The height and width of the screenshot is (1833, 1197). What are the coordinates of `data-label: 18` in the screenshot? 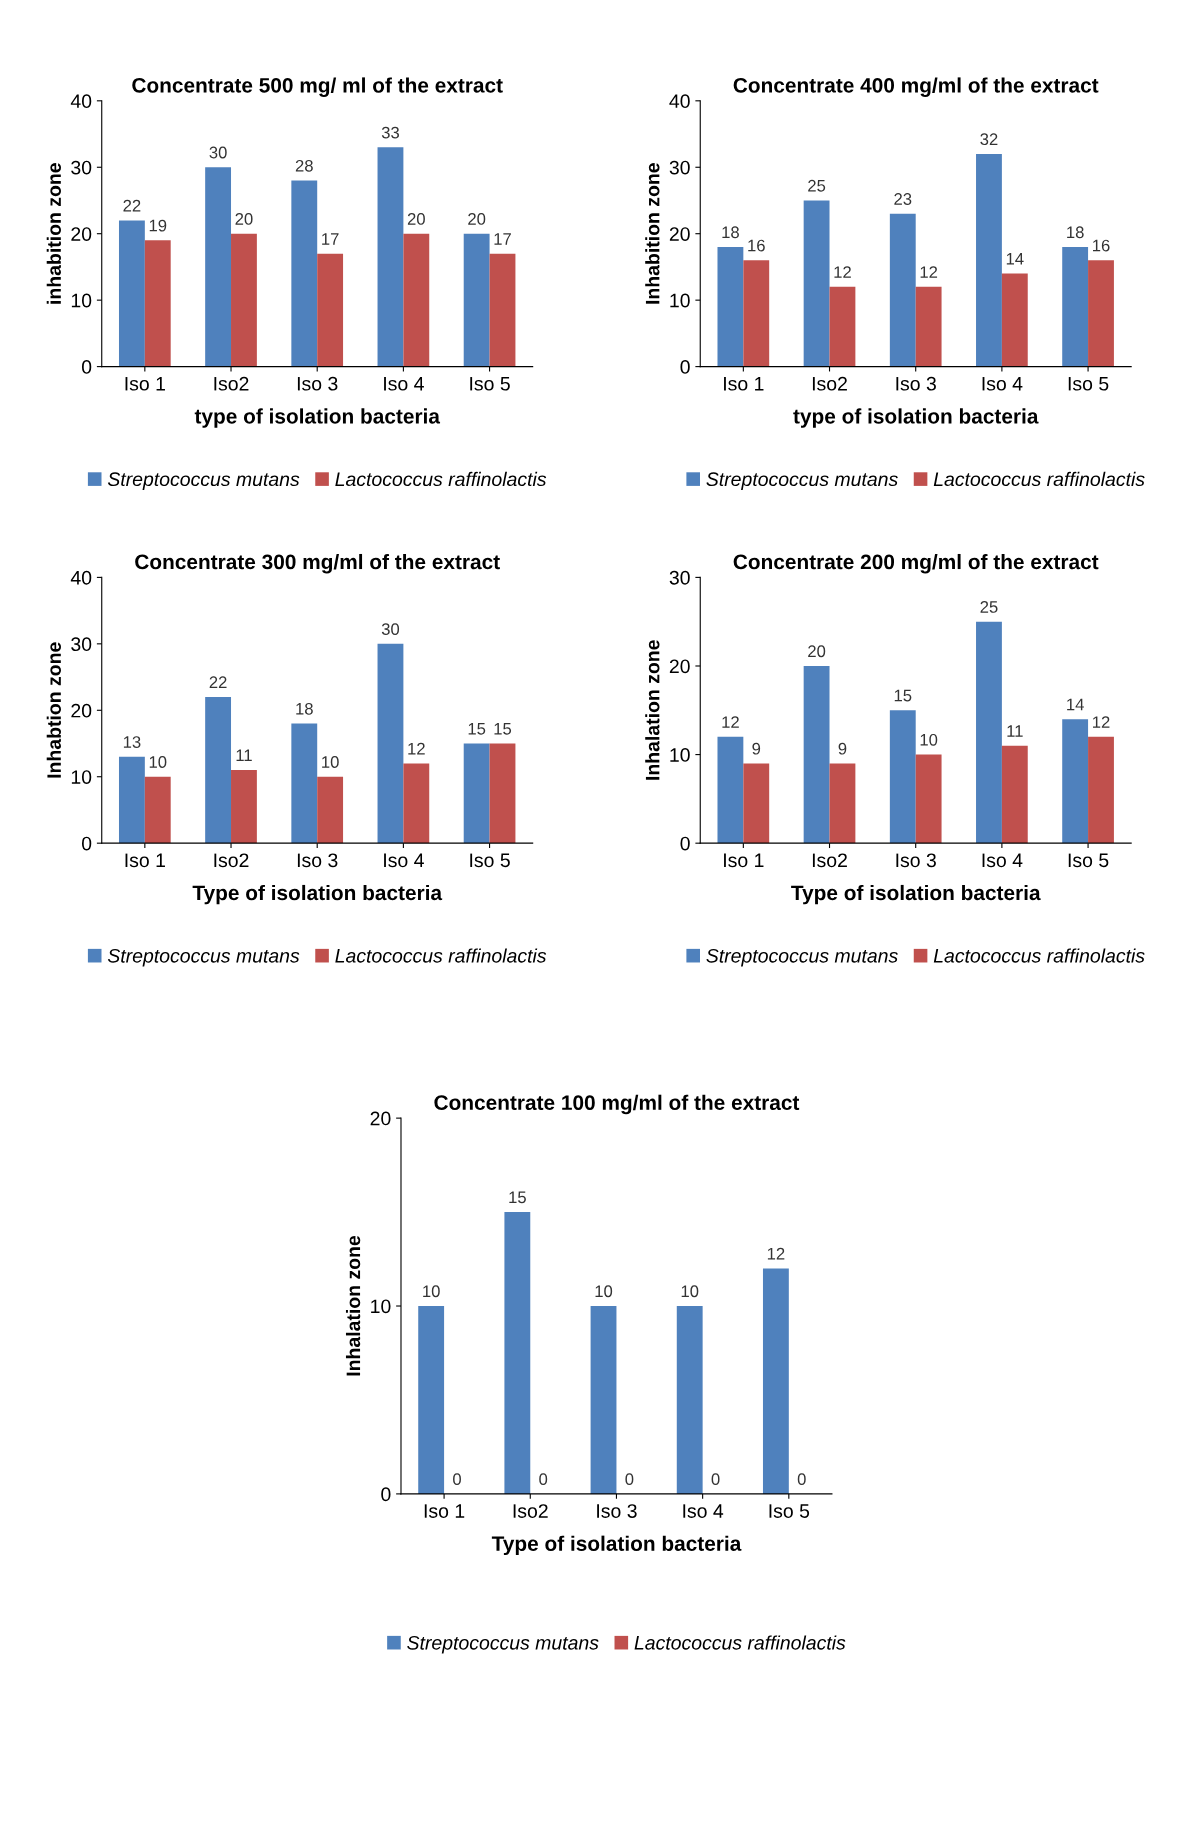 It's located at (304, 708).